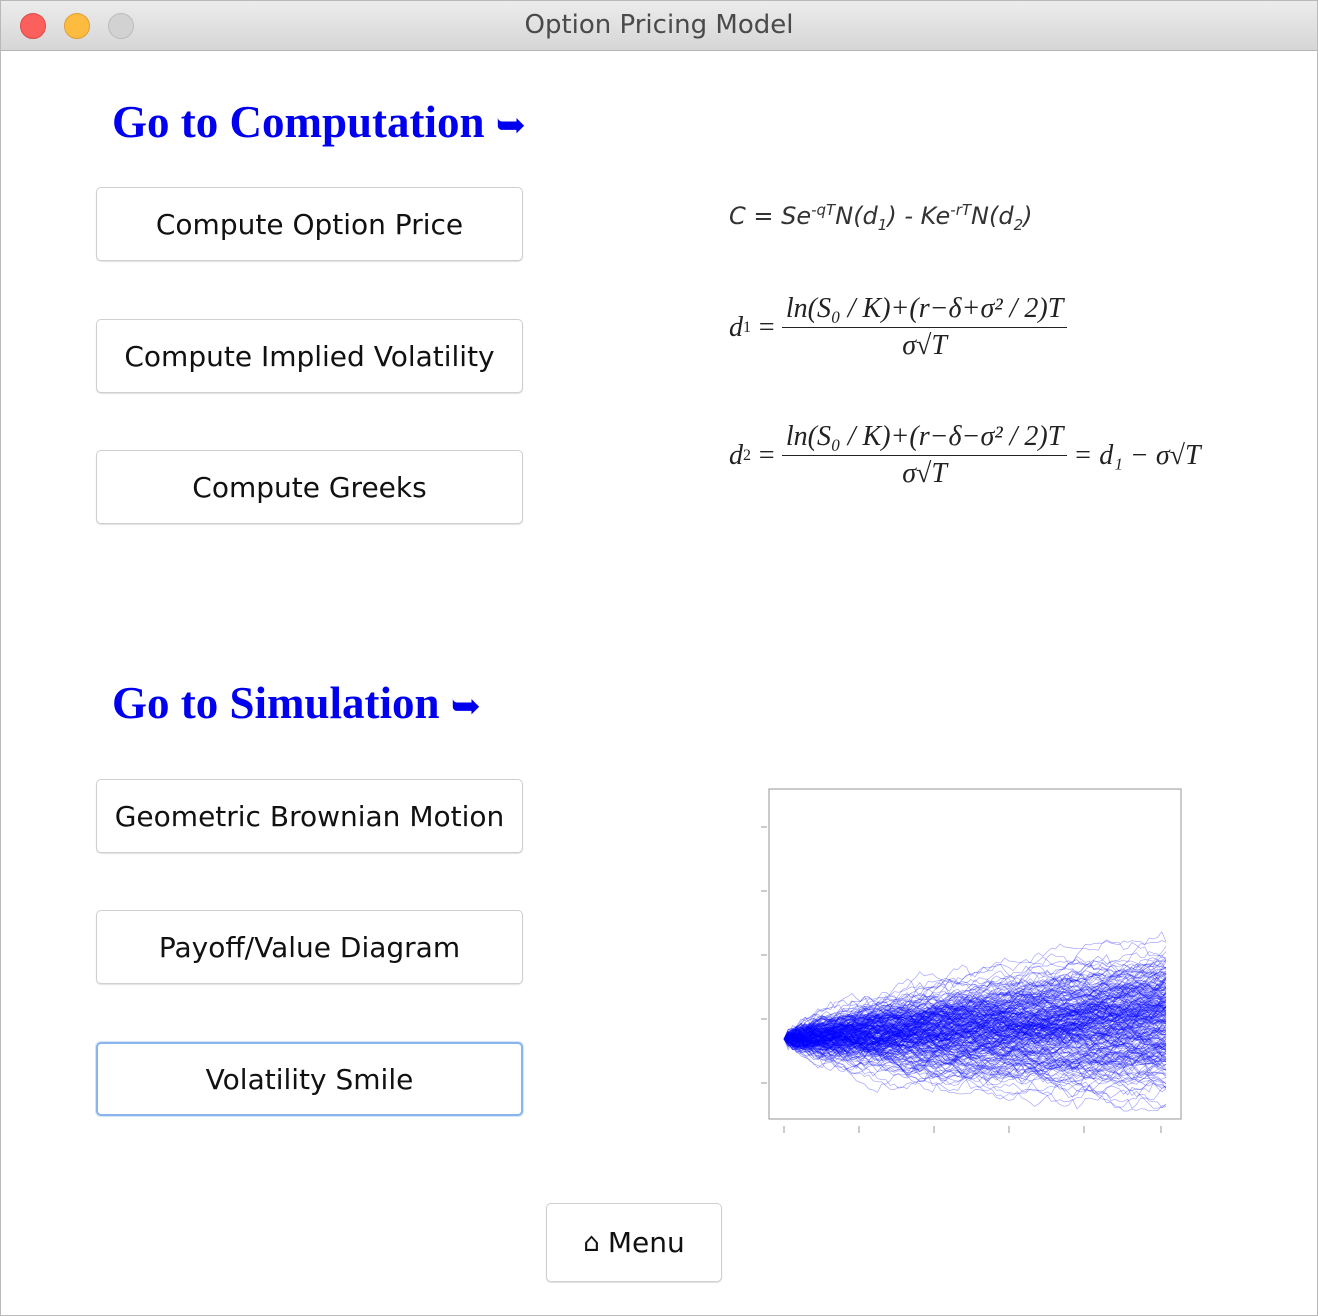 The height and width of the screenshot is (1316, 1318). I want to click on compute-greeks-button: Compute Greeks, so click(309, 487).